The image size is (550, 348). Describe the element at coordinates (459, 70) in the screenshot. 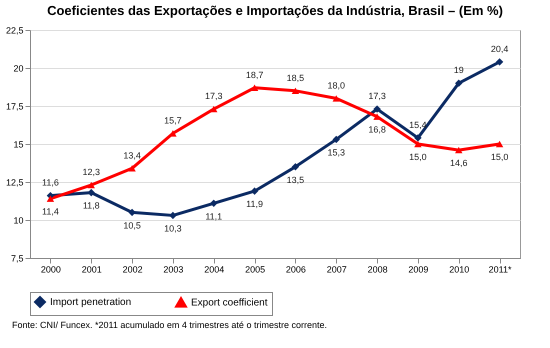

I see `data-label: 19` at that location.